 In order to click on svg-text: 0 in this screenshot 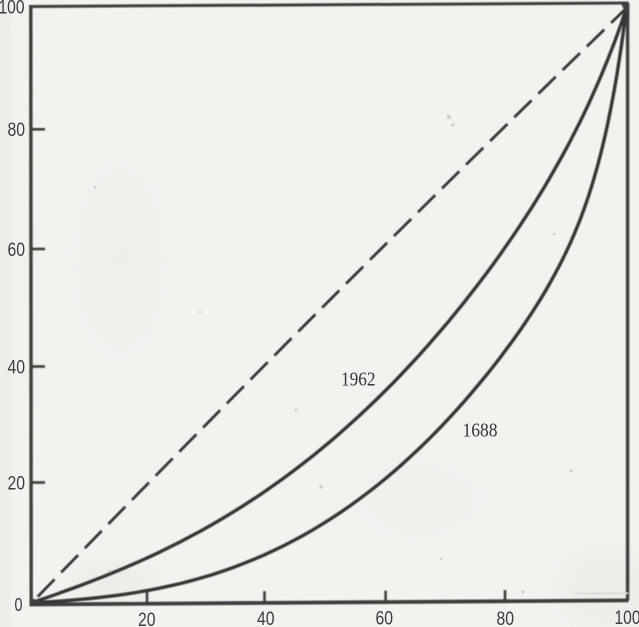, I will do `click(19, 604)`.